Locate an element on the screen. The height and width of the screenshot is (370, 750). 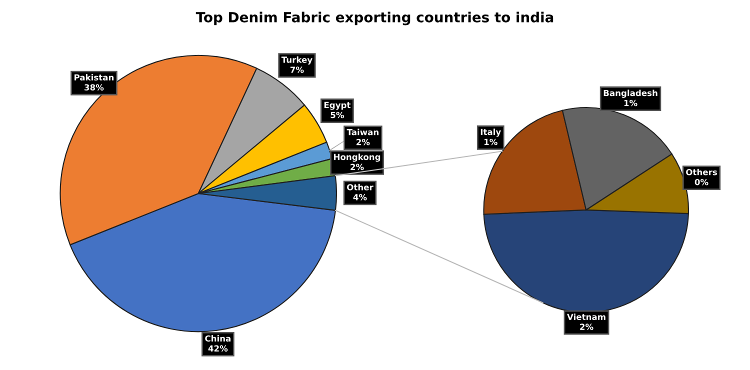
slice-label: Bangladesh is located at coordinates (631, 94).